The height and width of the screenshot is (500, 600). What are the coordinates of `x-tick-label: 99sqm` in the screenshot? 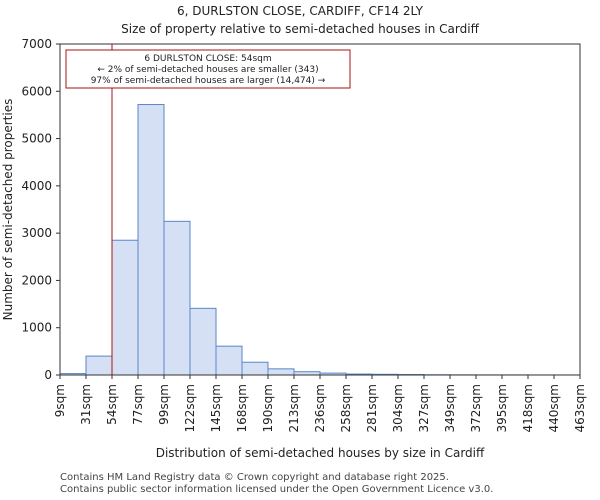 It's located at (164, 404).